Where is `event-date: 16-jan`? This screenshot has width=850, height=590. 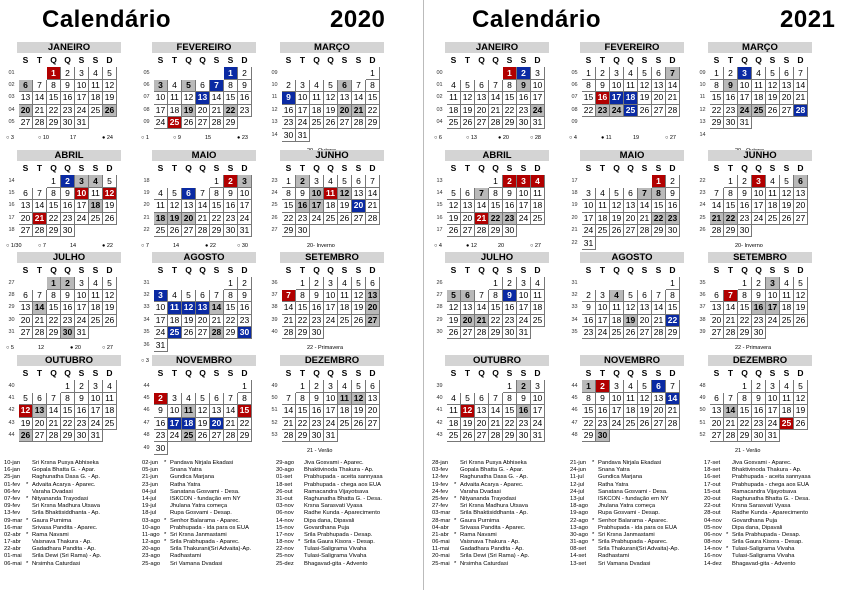 event-date: 16-jan is located at coordinates (12, 470).